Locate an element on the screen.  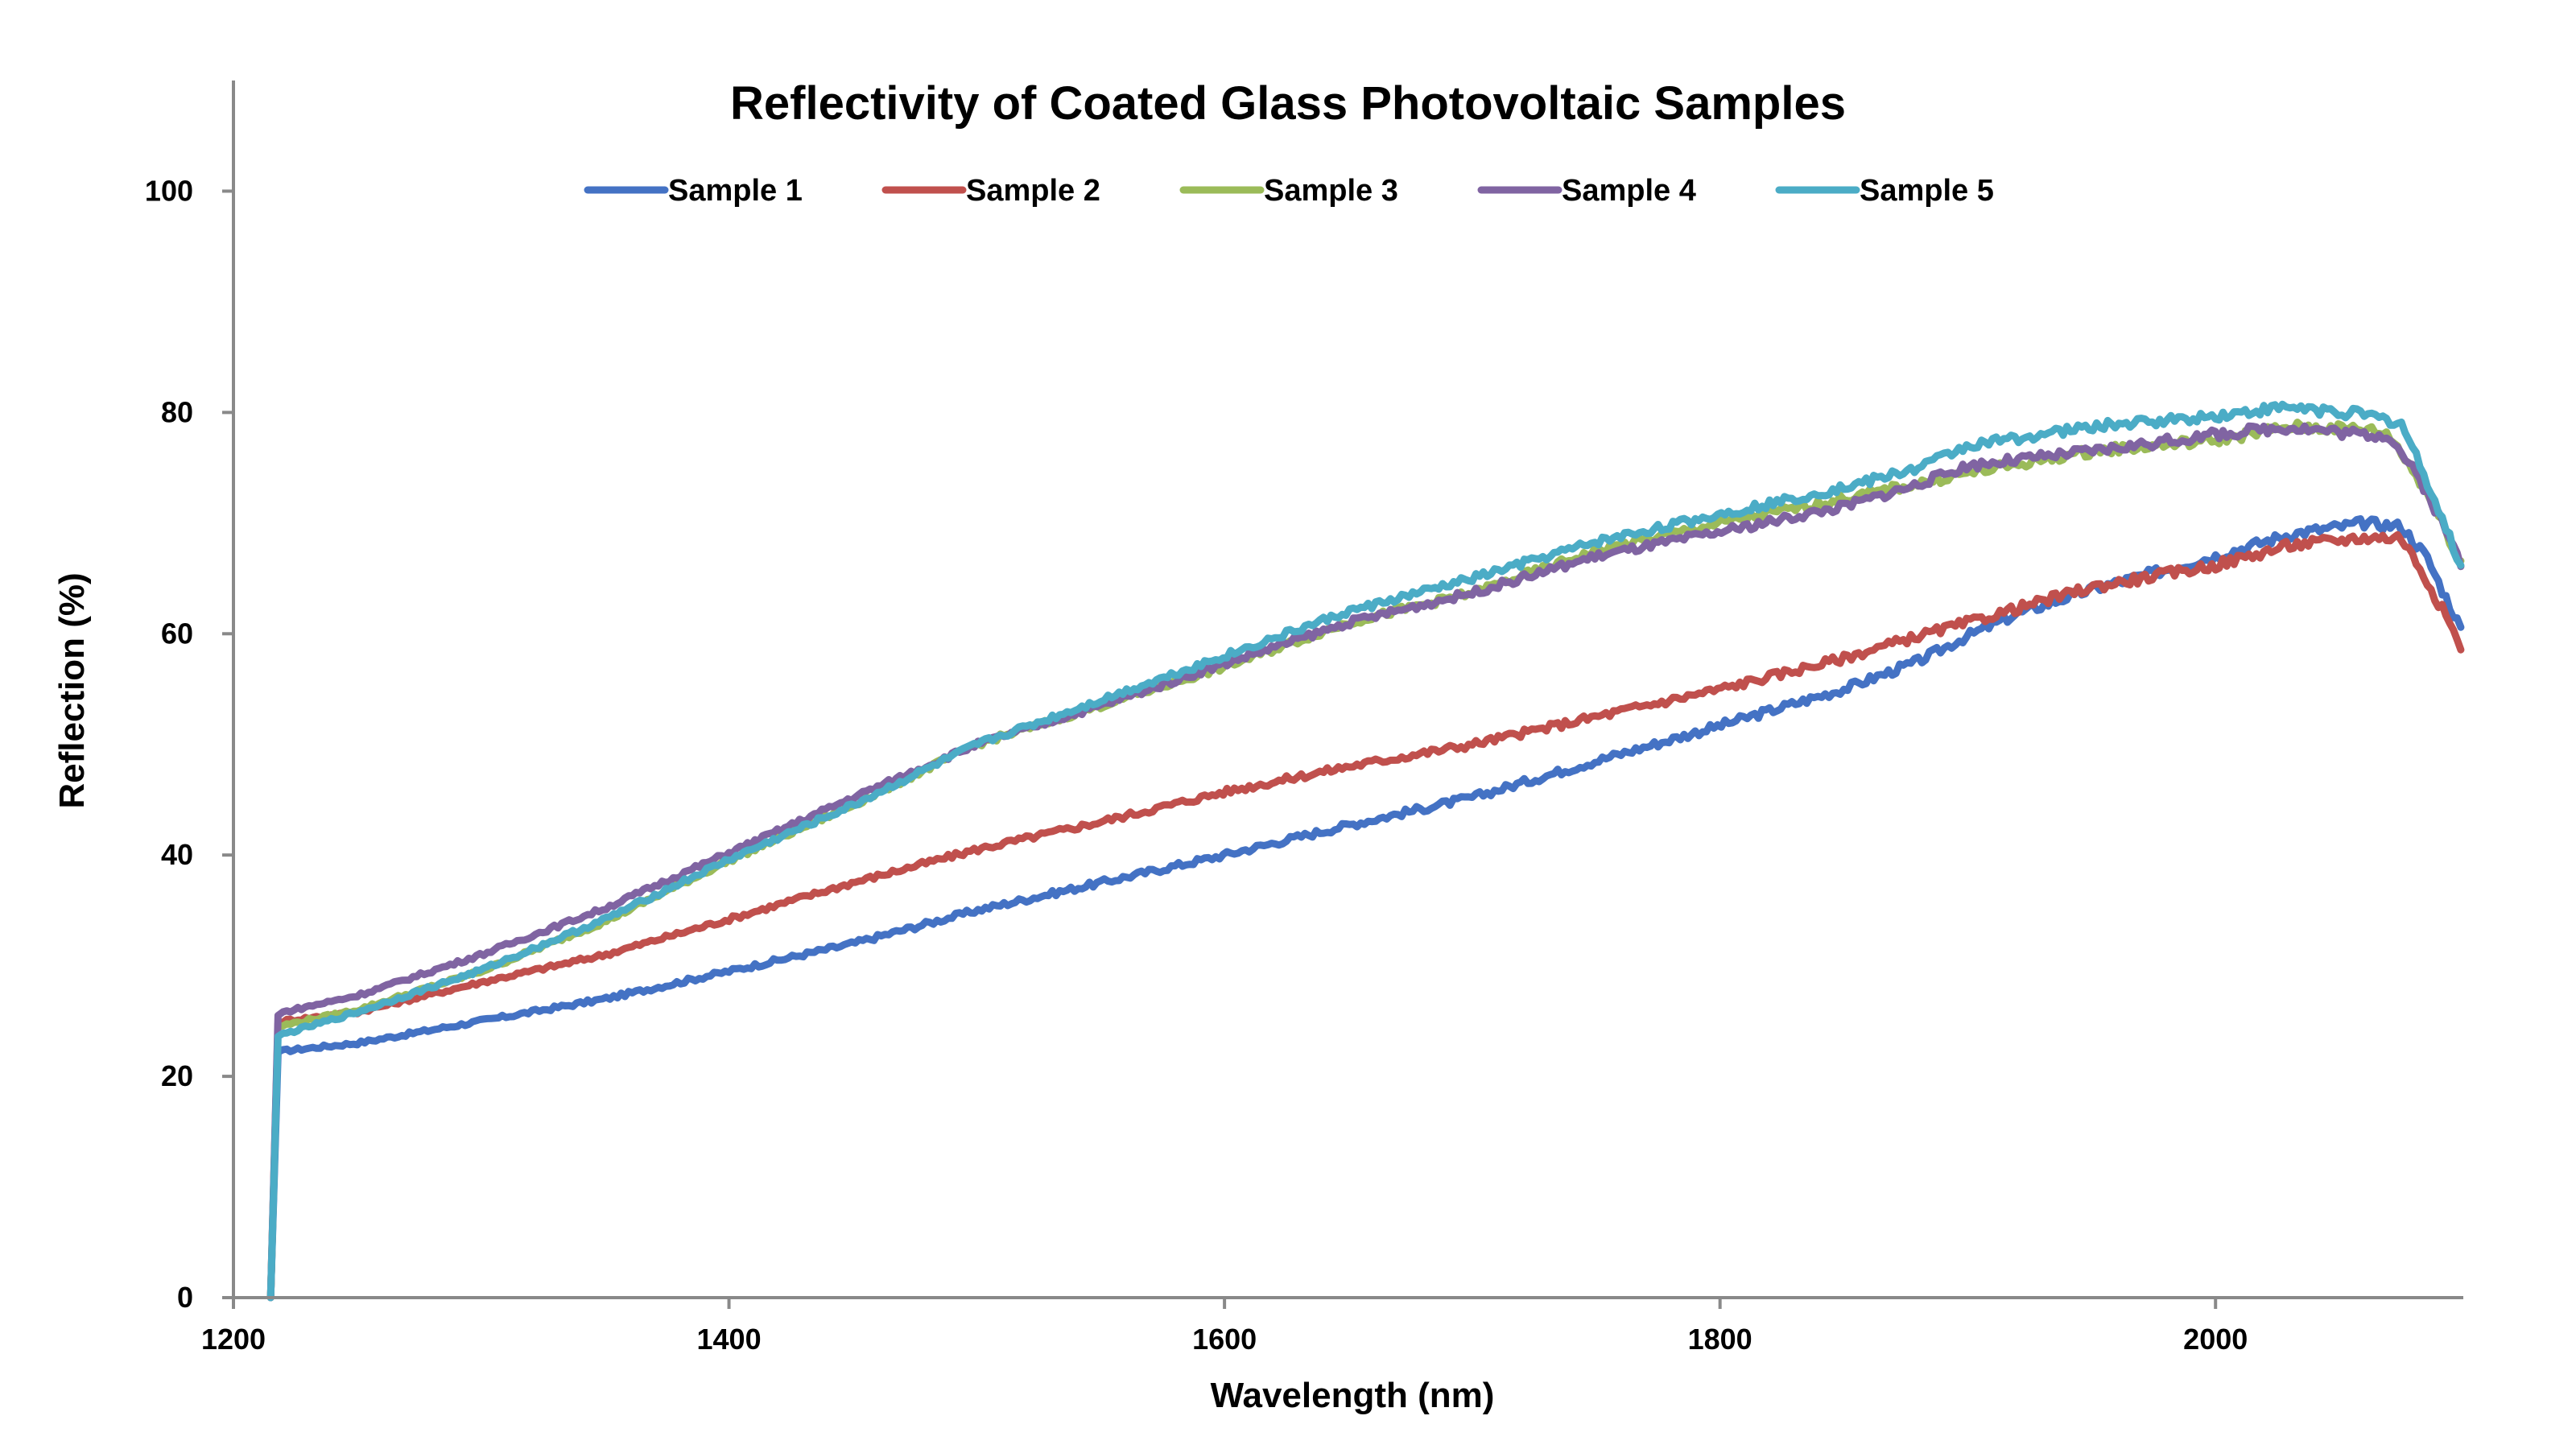
legend-label-1: Sample 1 is located at coordinates (735, 191).